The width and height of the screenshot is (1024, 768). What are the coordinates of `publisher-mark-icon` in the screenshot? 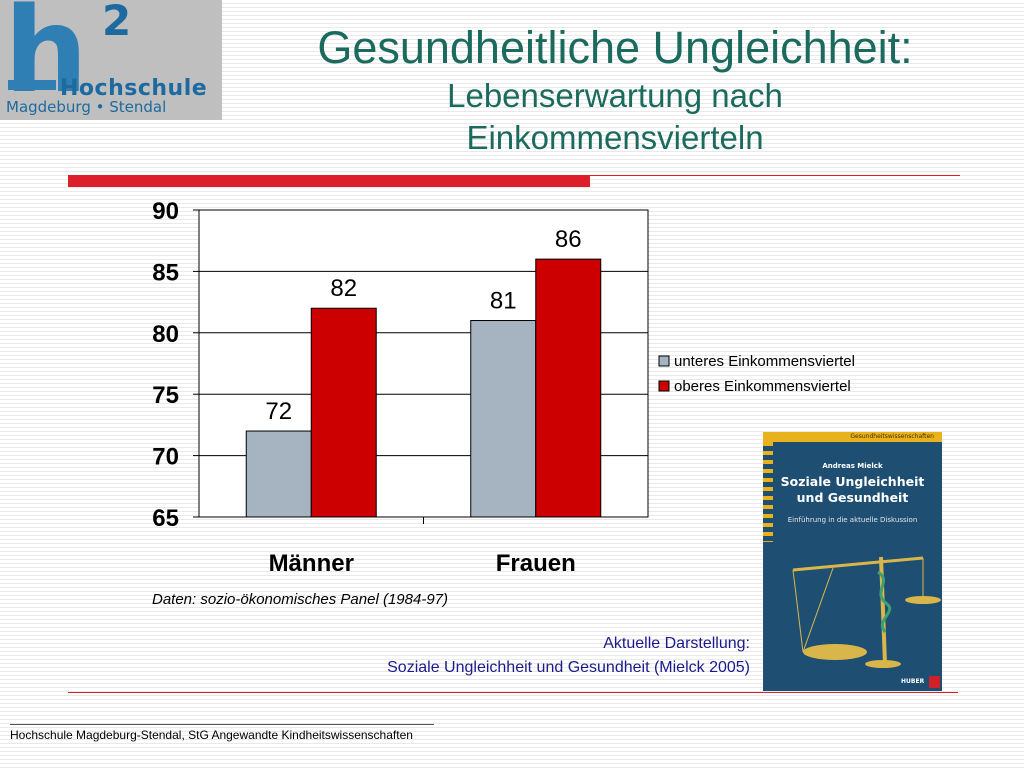 It's located at (934, 682).